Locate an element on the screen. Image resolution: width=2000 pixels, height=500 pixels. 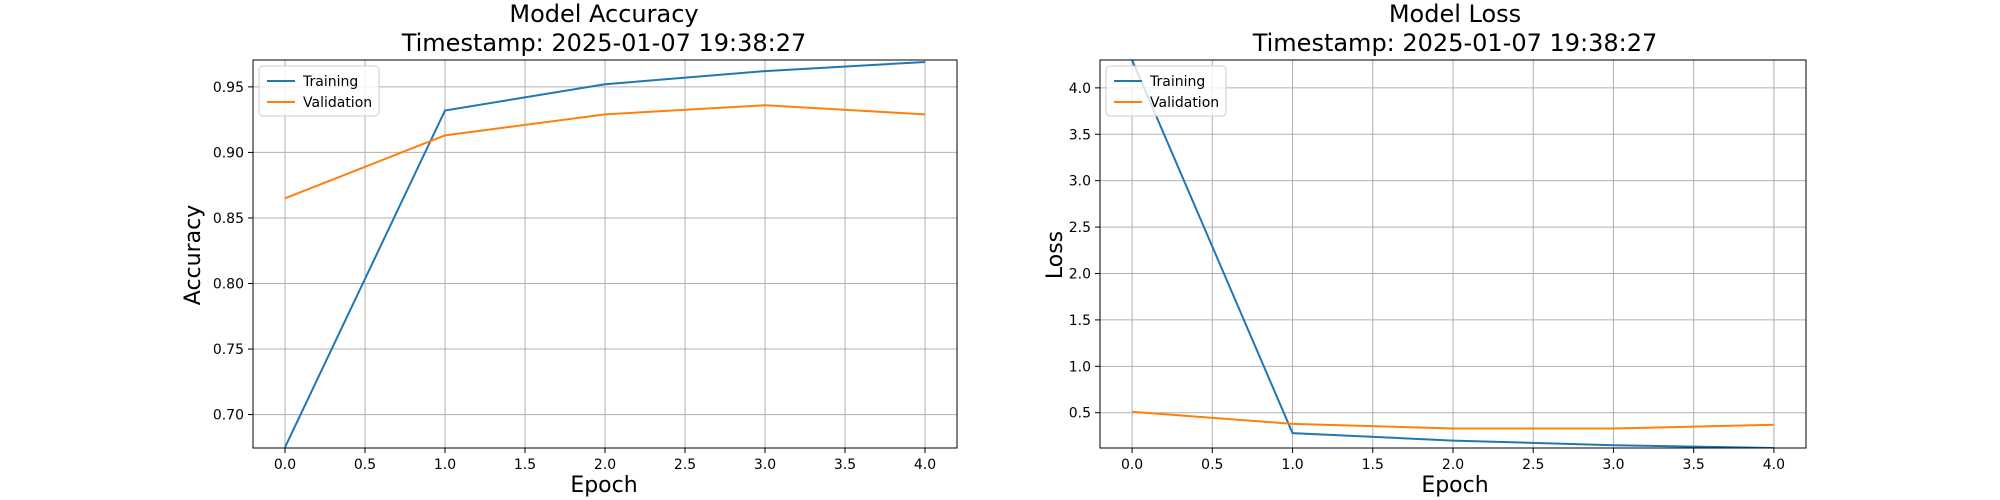
accuracy-chart-x-tick-label: 3.0 is located at coordinates (765, 465).